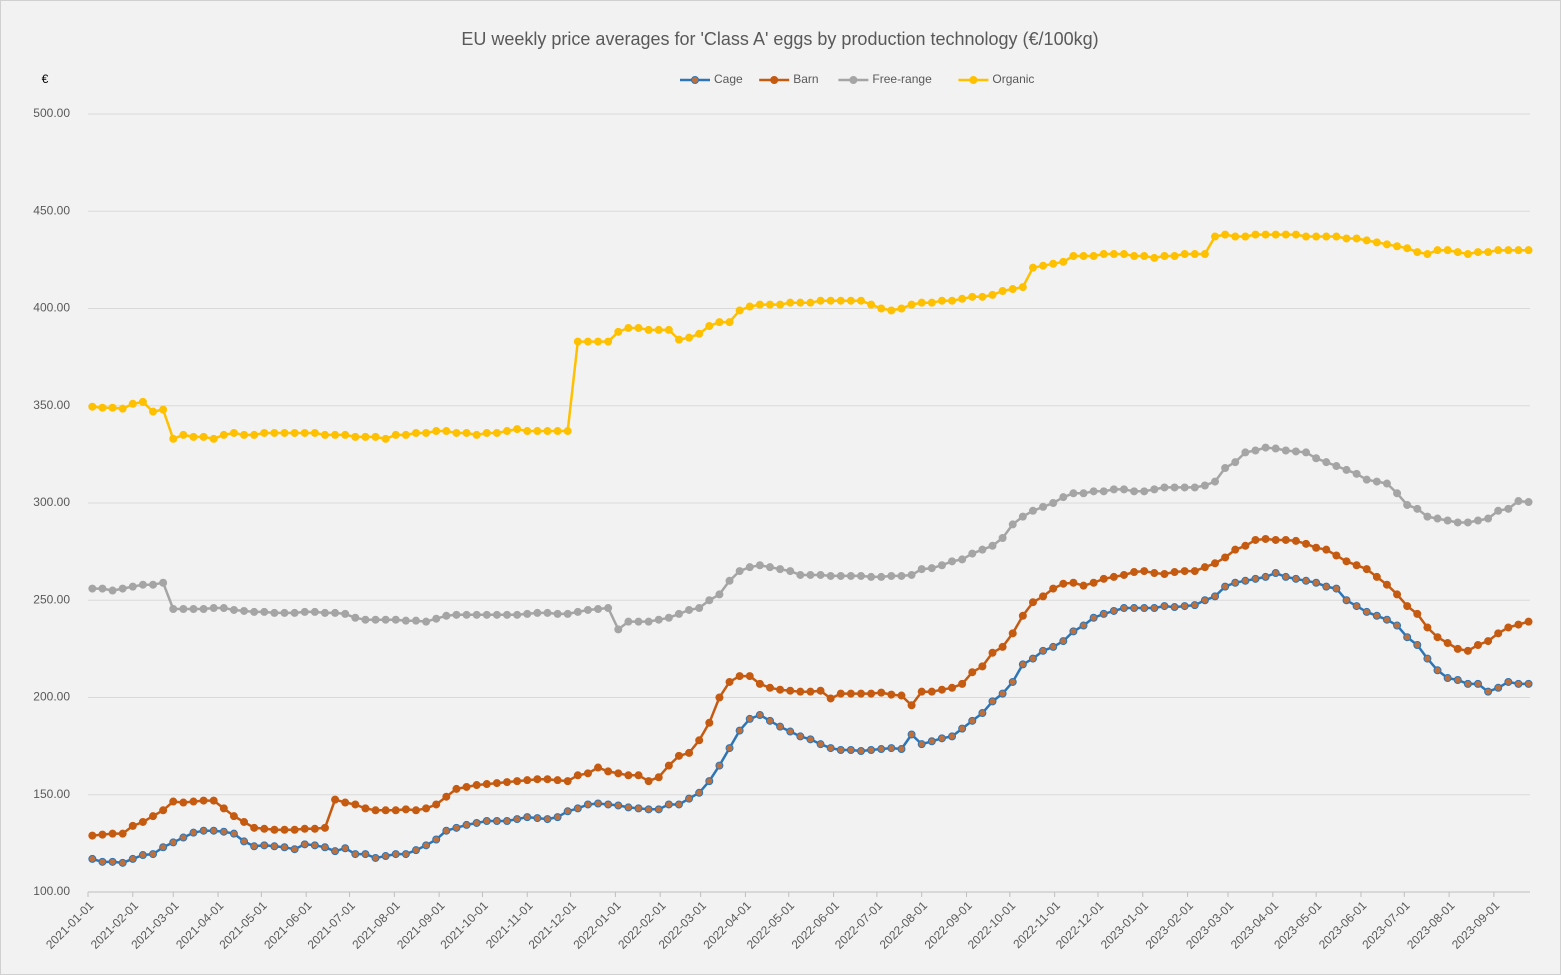  What do you see at coordinates (51, 599) in the screenshot?
I see `y-tick-label: 250.00` at bounding box center [51, 599].